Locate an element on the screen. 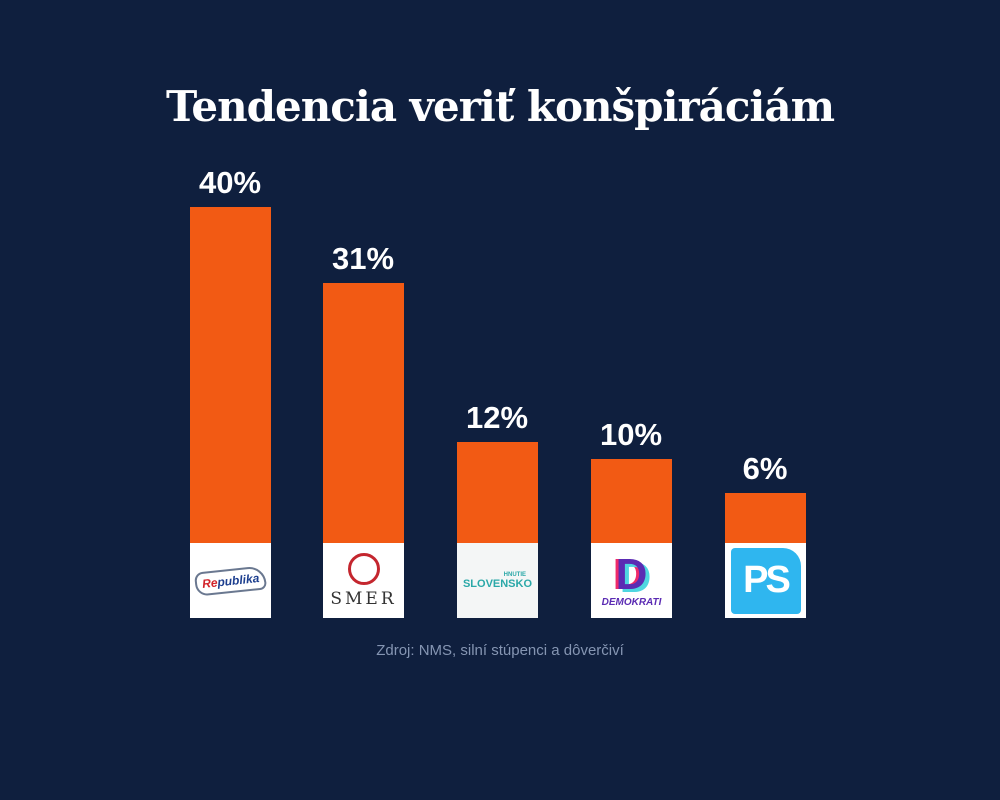 This screenshot has height=800, width=1000. source-note: Zdroj: NMS, silní stúpenci a dôverčiví is located at coordinates (500, 650).